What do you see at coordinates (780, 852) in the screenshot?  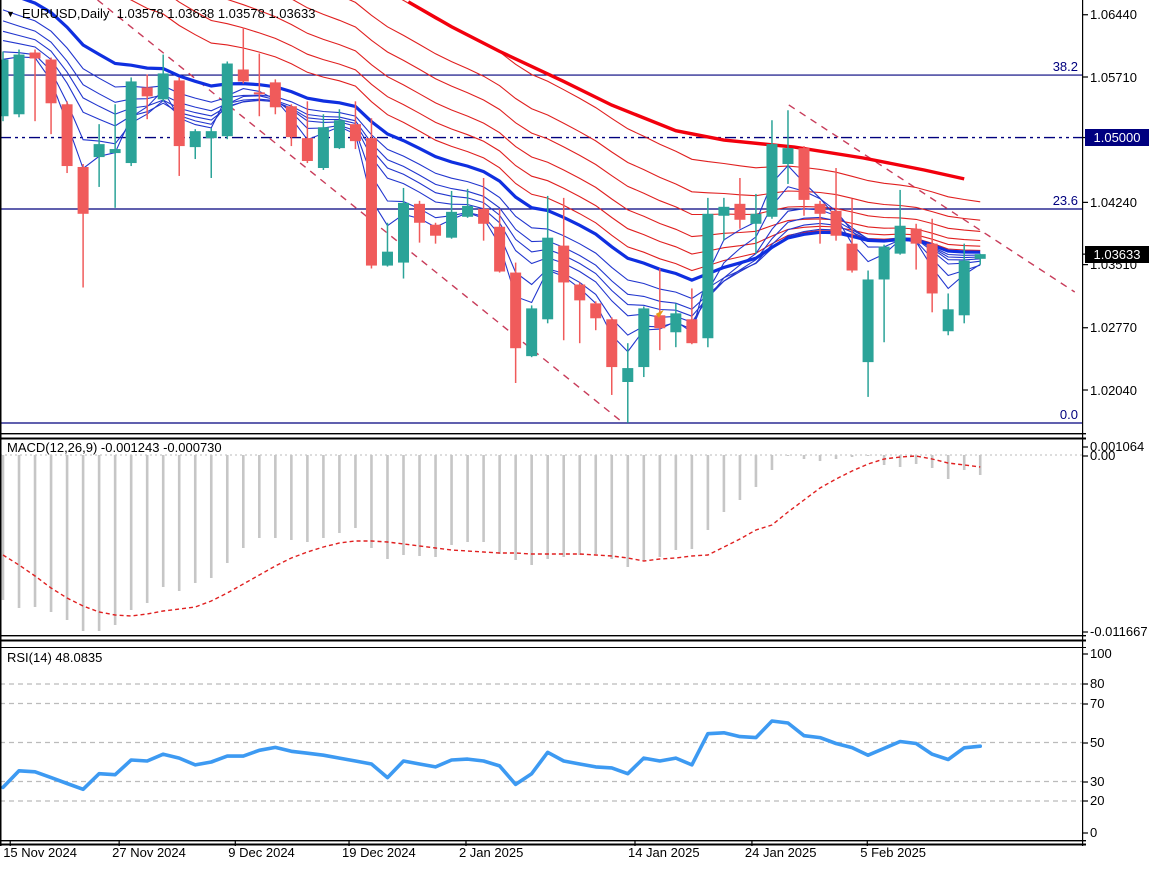 I see `date-axis-label: 24 Jan 2025` at bounding box center [780, 852].